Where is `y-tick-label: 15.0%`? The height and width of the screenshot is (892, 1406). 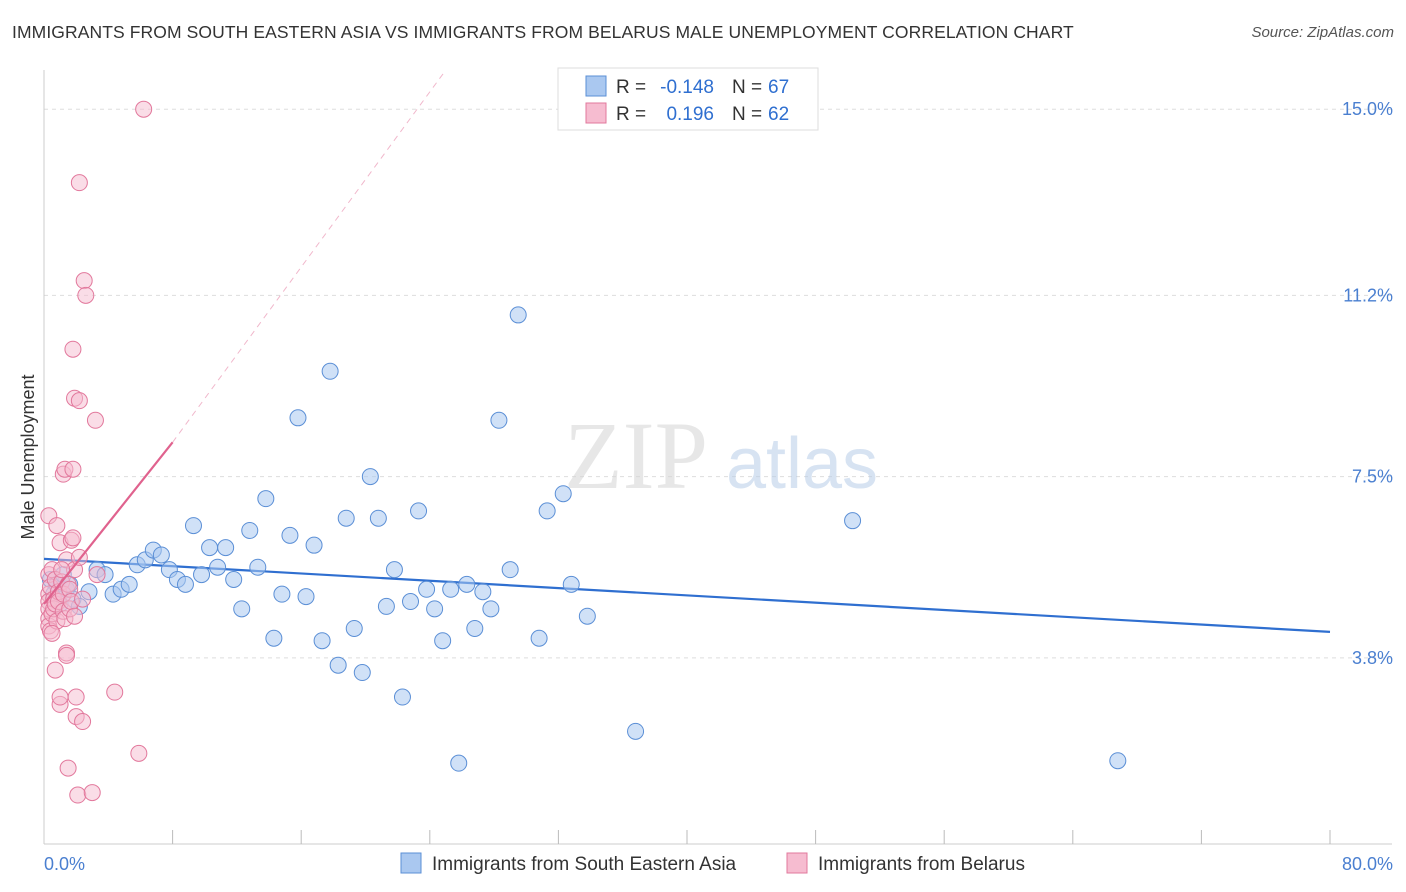
y-tick-label: 15.0% is located at coordinates (1367, 109).